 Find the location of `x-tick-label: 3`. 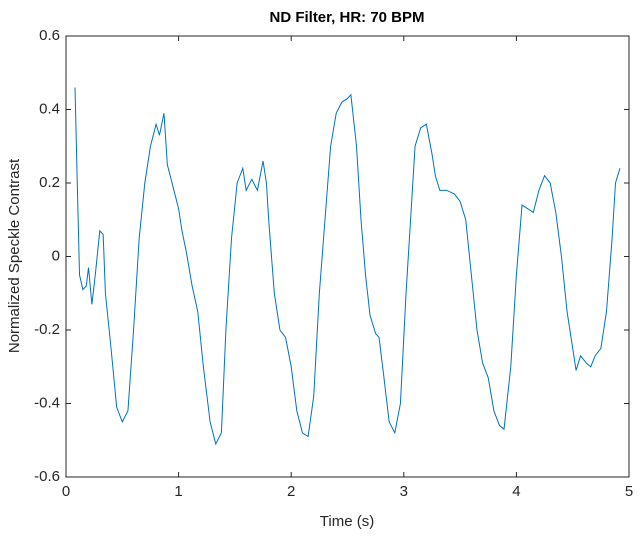

x-tick-label: 3 is located at coordinates (404, 491).